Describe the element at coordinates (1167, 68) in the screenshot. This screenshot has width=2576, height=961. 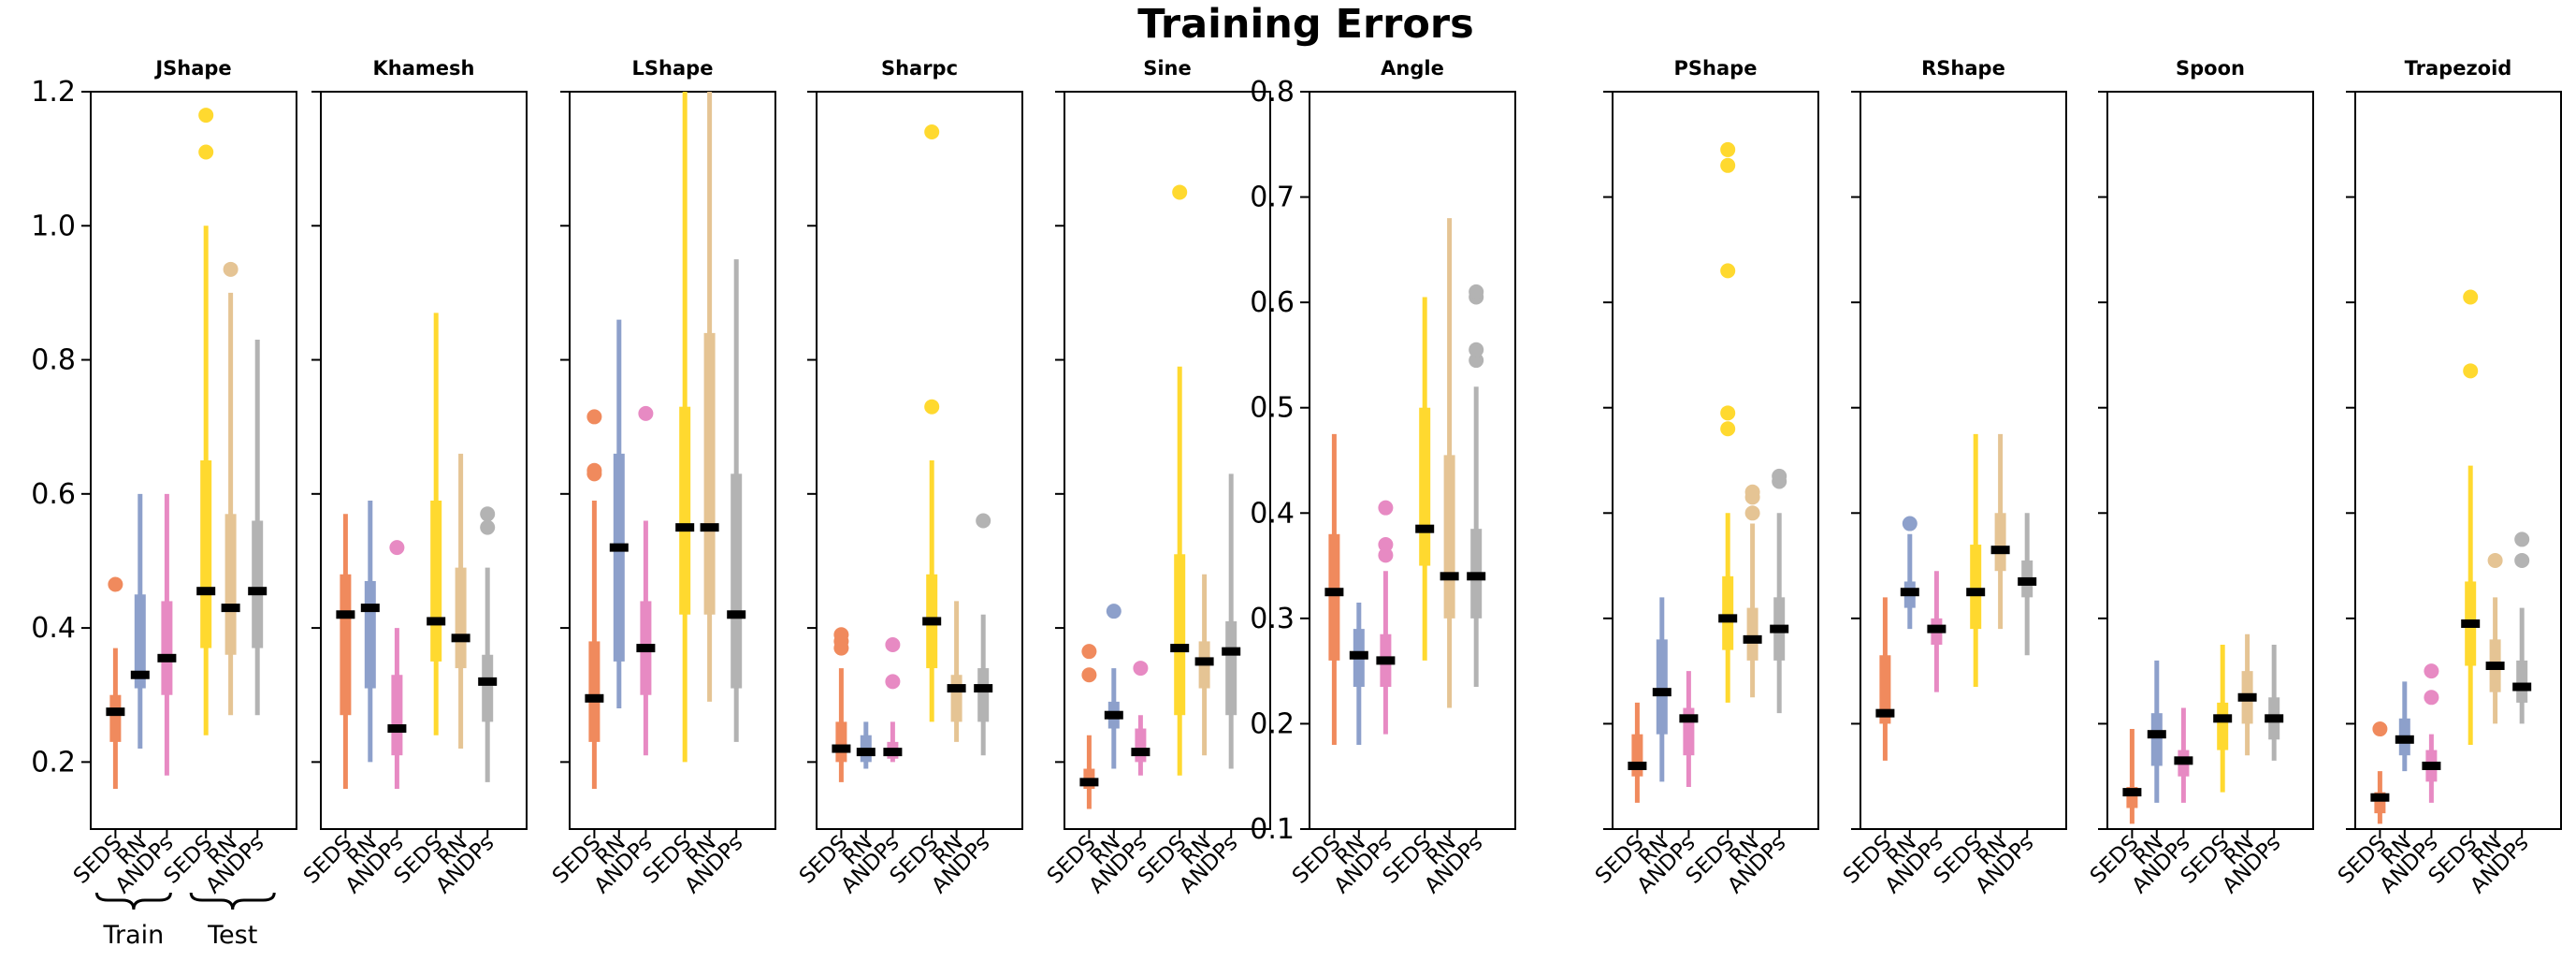
I see `panel-title: Sine` at that location.